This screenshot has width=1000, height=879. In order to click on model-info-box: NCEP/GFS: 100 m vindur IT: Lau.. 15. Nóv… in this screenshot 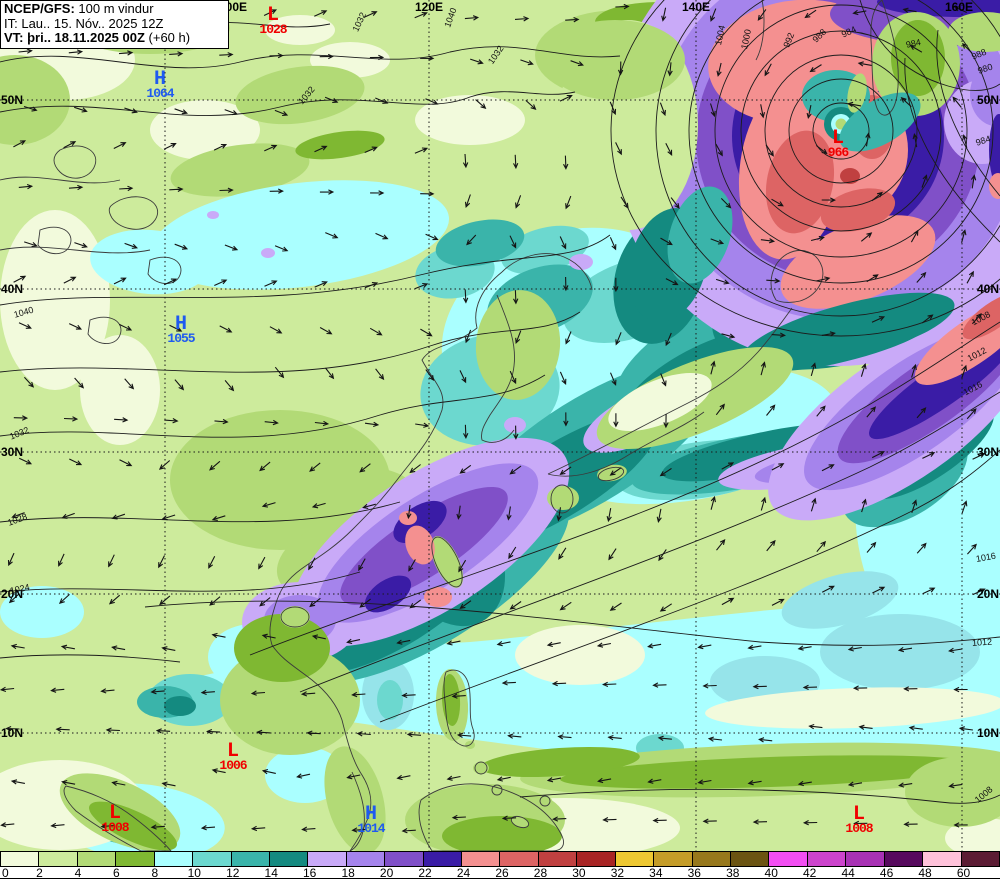, I will do `click(114, 24)`.